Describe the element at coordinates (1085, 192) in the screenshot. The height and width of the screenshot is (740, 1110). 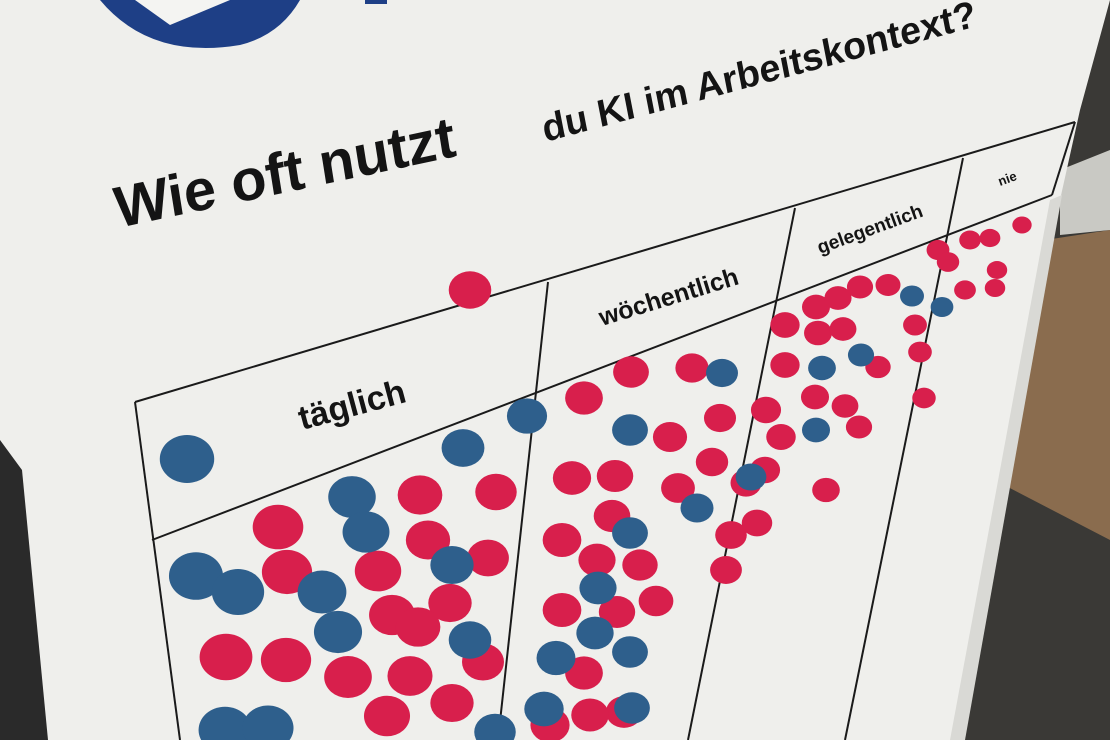
I see `background-object` at that location.